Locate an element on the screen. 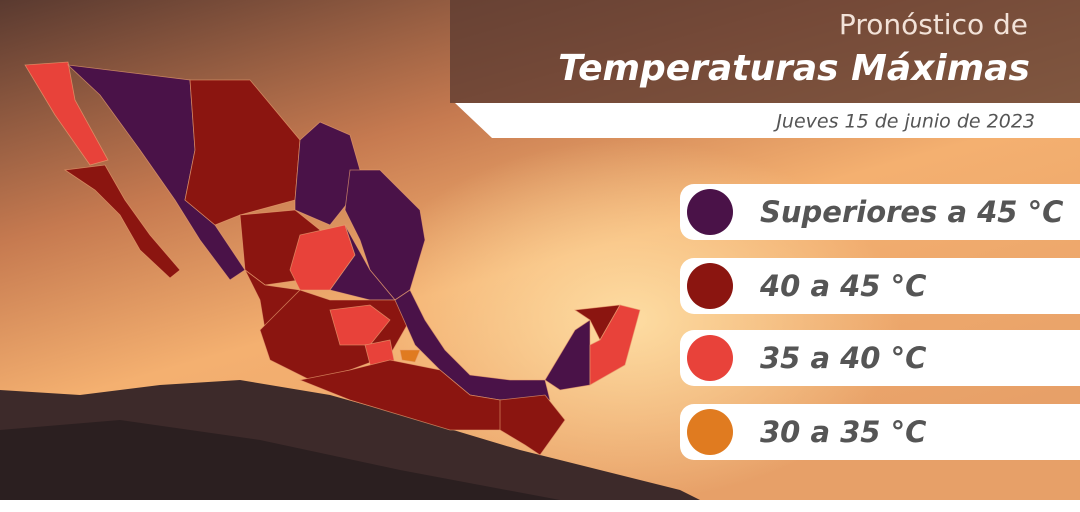 Image resolution: width=1080 pixels, height=512 pixels. title-top: Pronóstico de is located at coordinates (933, 24).